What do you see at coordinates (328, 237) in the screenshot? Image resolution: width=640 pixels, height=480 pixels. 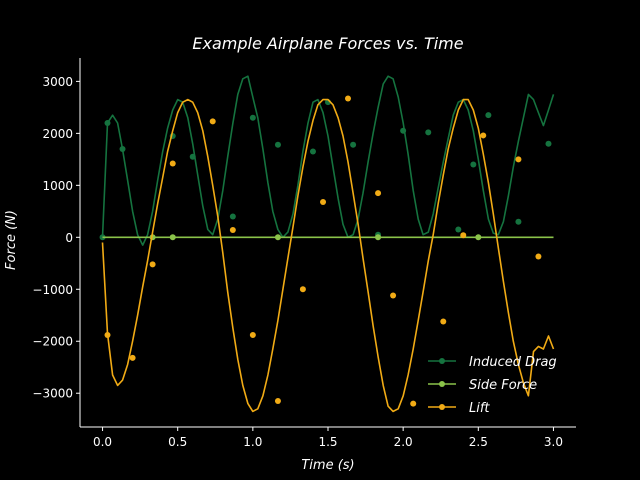 I see `series-side-force` at bounding box center [328, 237].